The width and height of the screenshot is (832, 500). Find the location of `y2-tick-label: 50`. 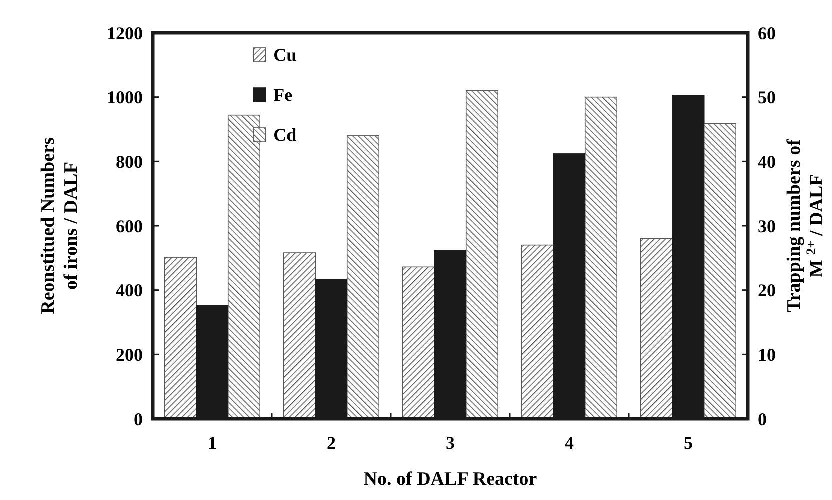

y2-tick-label: 50 is located at coordinates (767, 98).